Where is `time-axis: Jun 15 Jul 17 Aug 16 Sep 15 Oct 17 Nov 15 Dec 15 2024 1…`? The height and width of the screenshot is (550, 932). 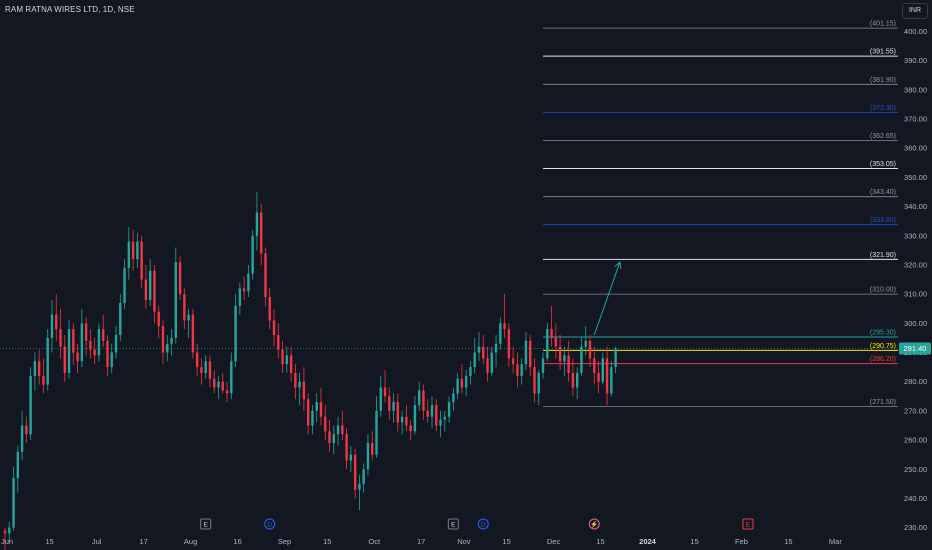
time-axis: Jun 15 Jul 17 Aug 16 Sep 15 Oct 17 Nov 15 Dec 15 2024 1… is located at coordinates (421, 541).